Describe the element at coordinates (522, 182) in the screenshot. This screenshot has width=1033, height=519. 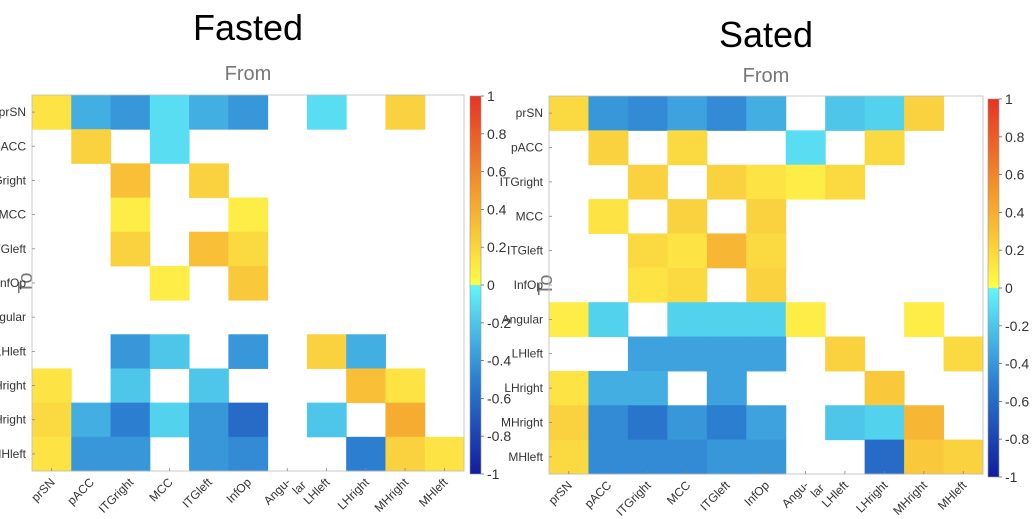
I see `y-tick-label: ITGright` at that location.